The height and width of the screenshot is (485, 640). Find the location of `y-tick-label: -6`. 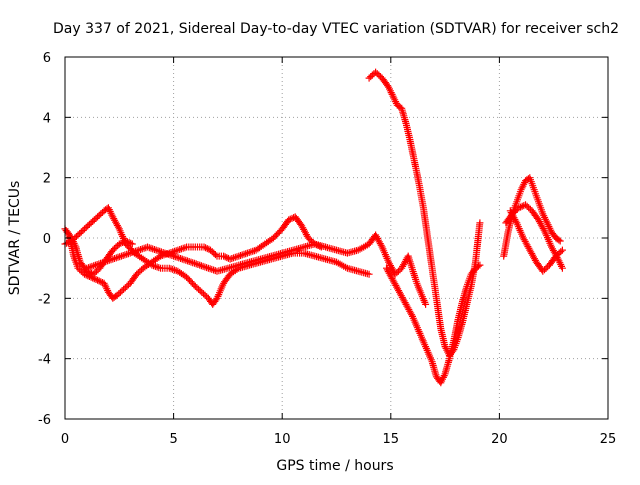

y-tick-label: -6 is located at coordinates (44, 420).